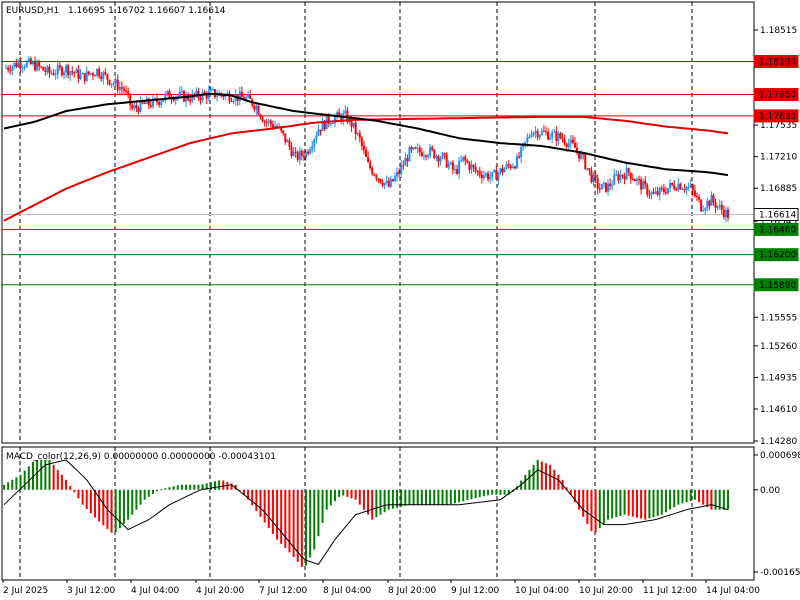  What do you see at coordinates (366, 134) in the screenshot?
I see `fast-moving-average` at bounding box center [366, 134].